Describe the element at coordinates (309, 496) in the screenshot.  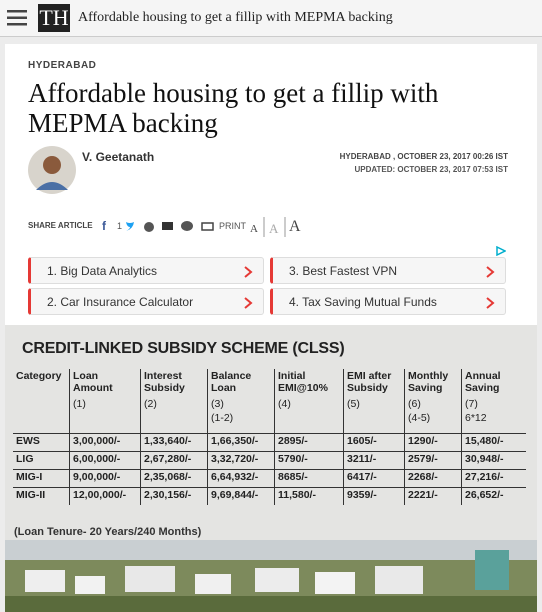
I see `table-cell: 11,580/-` at that location.